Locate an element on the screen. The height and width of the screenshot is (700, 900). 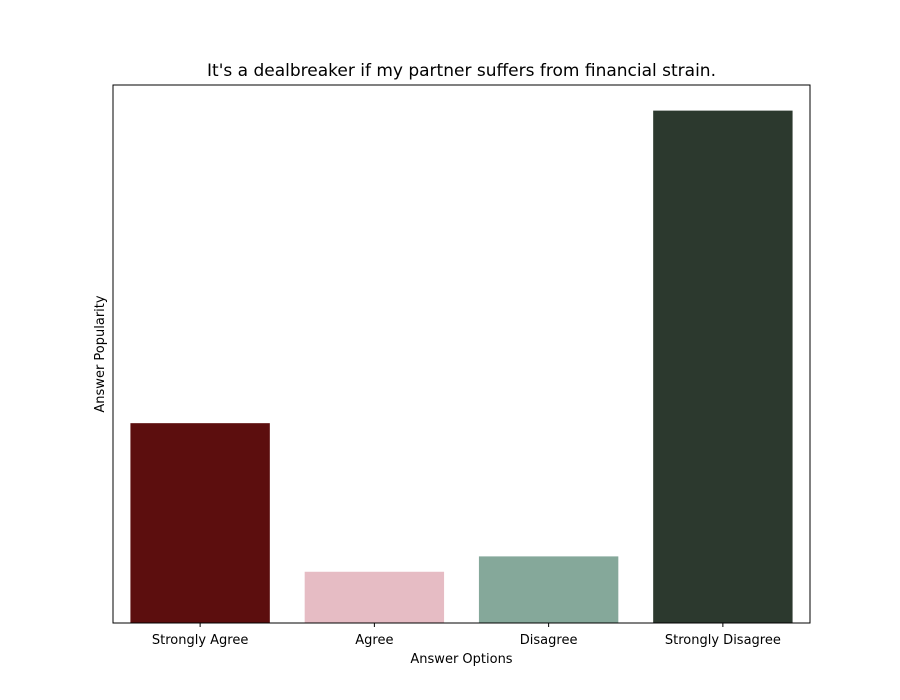
x-tick-label: Strongly Disagree is located at coordinates (723, 640).